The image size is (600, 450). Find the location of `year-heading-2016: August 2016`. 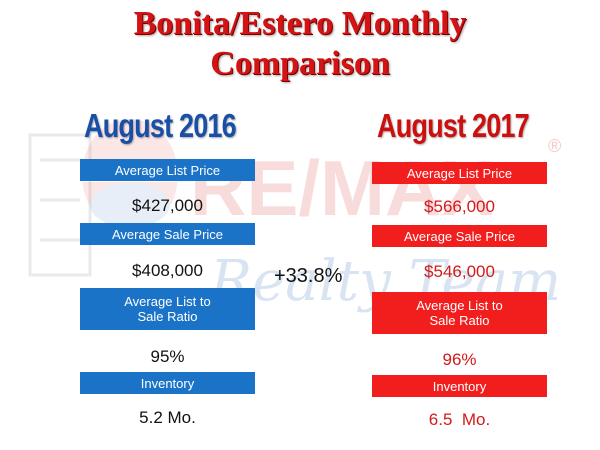

year-heading-2016: August 2016 is located at coordinates (160, 125).